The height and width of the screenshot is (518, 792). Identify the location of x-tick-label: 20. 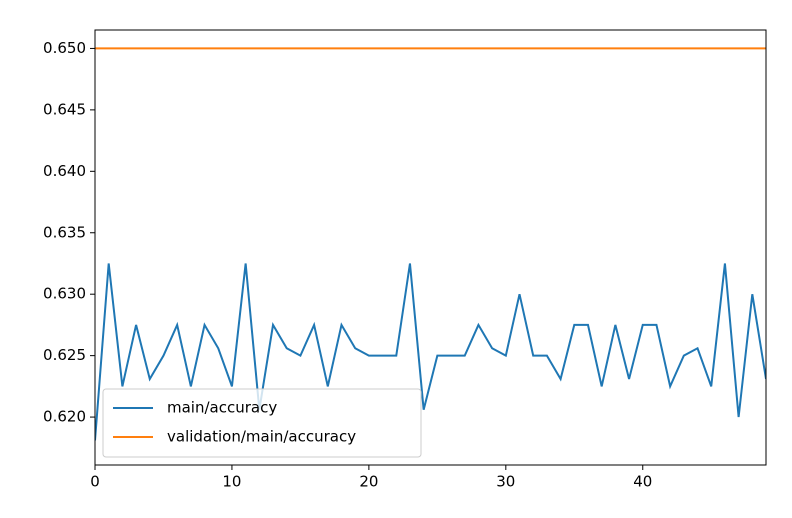
(368, 482).